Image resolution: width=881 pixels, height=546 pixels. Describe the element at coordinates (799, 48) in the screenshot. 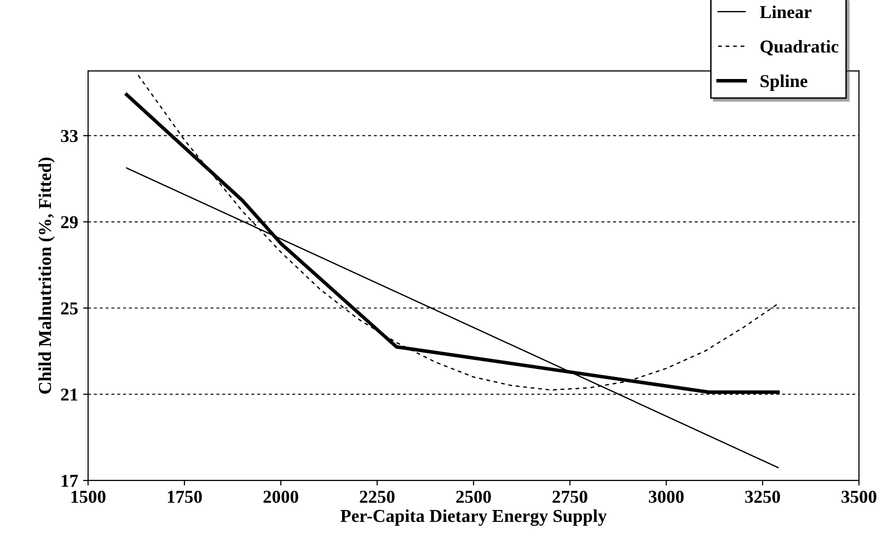

I see `legend-label: Quadratic` at that location.